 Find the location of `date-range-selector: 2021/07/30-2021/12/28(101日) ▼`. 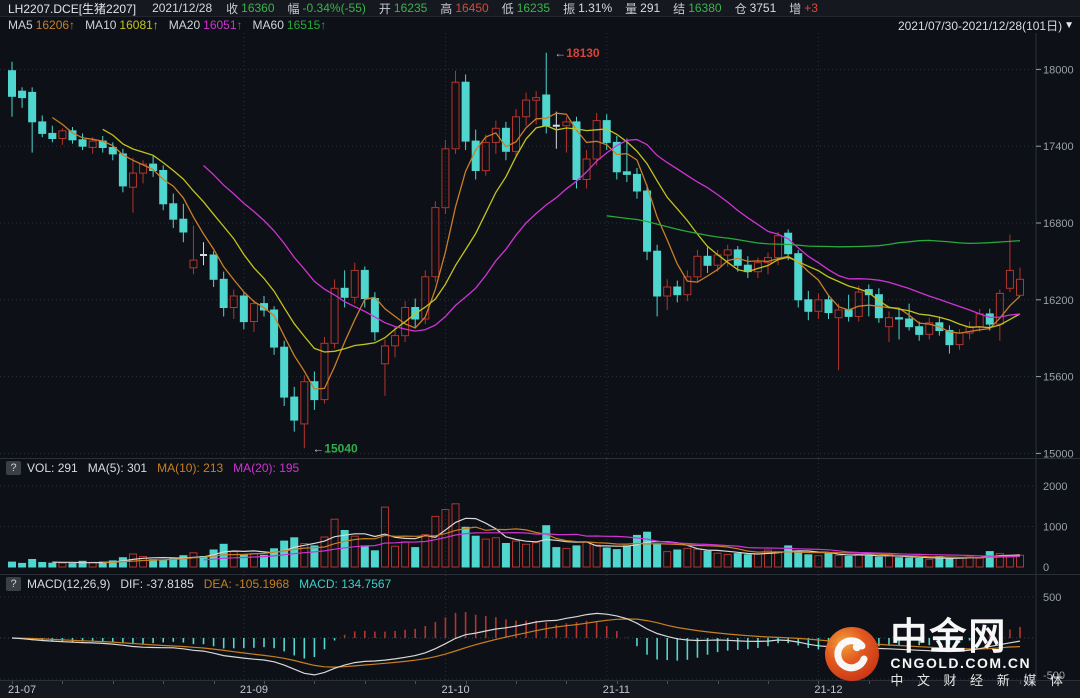

date-range-selector: 2021/07/30-2021/12/28(101日) ▼ is located at coordinates (985, 25).